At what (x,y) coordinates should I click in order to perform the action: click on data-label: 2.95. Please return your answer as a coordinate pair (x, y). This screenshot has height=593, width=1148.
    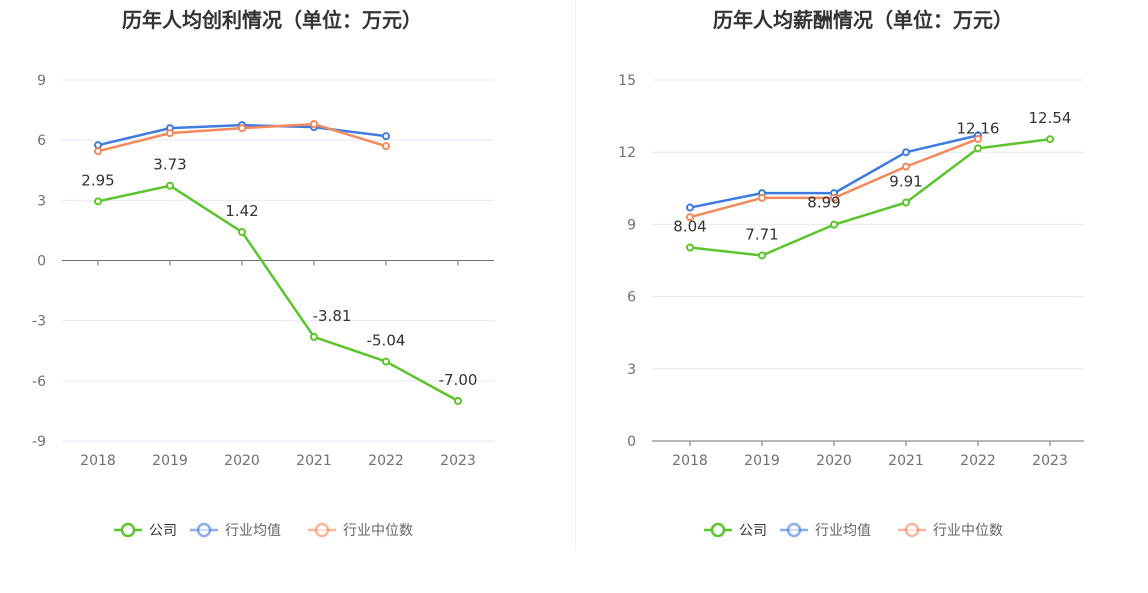
    Looking at the image, I should click on (97, 180).